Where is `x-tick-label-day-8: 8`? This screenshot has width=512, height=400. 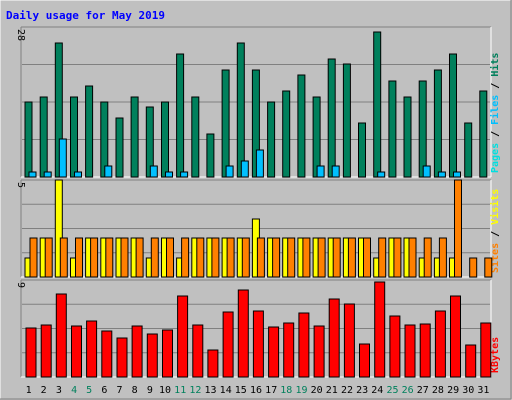
x-tick-label-day-8: 8 is located at coordinates (135, 390).